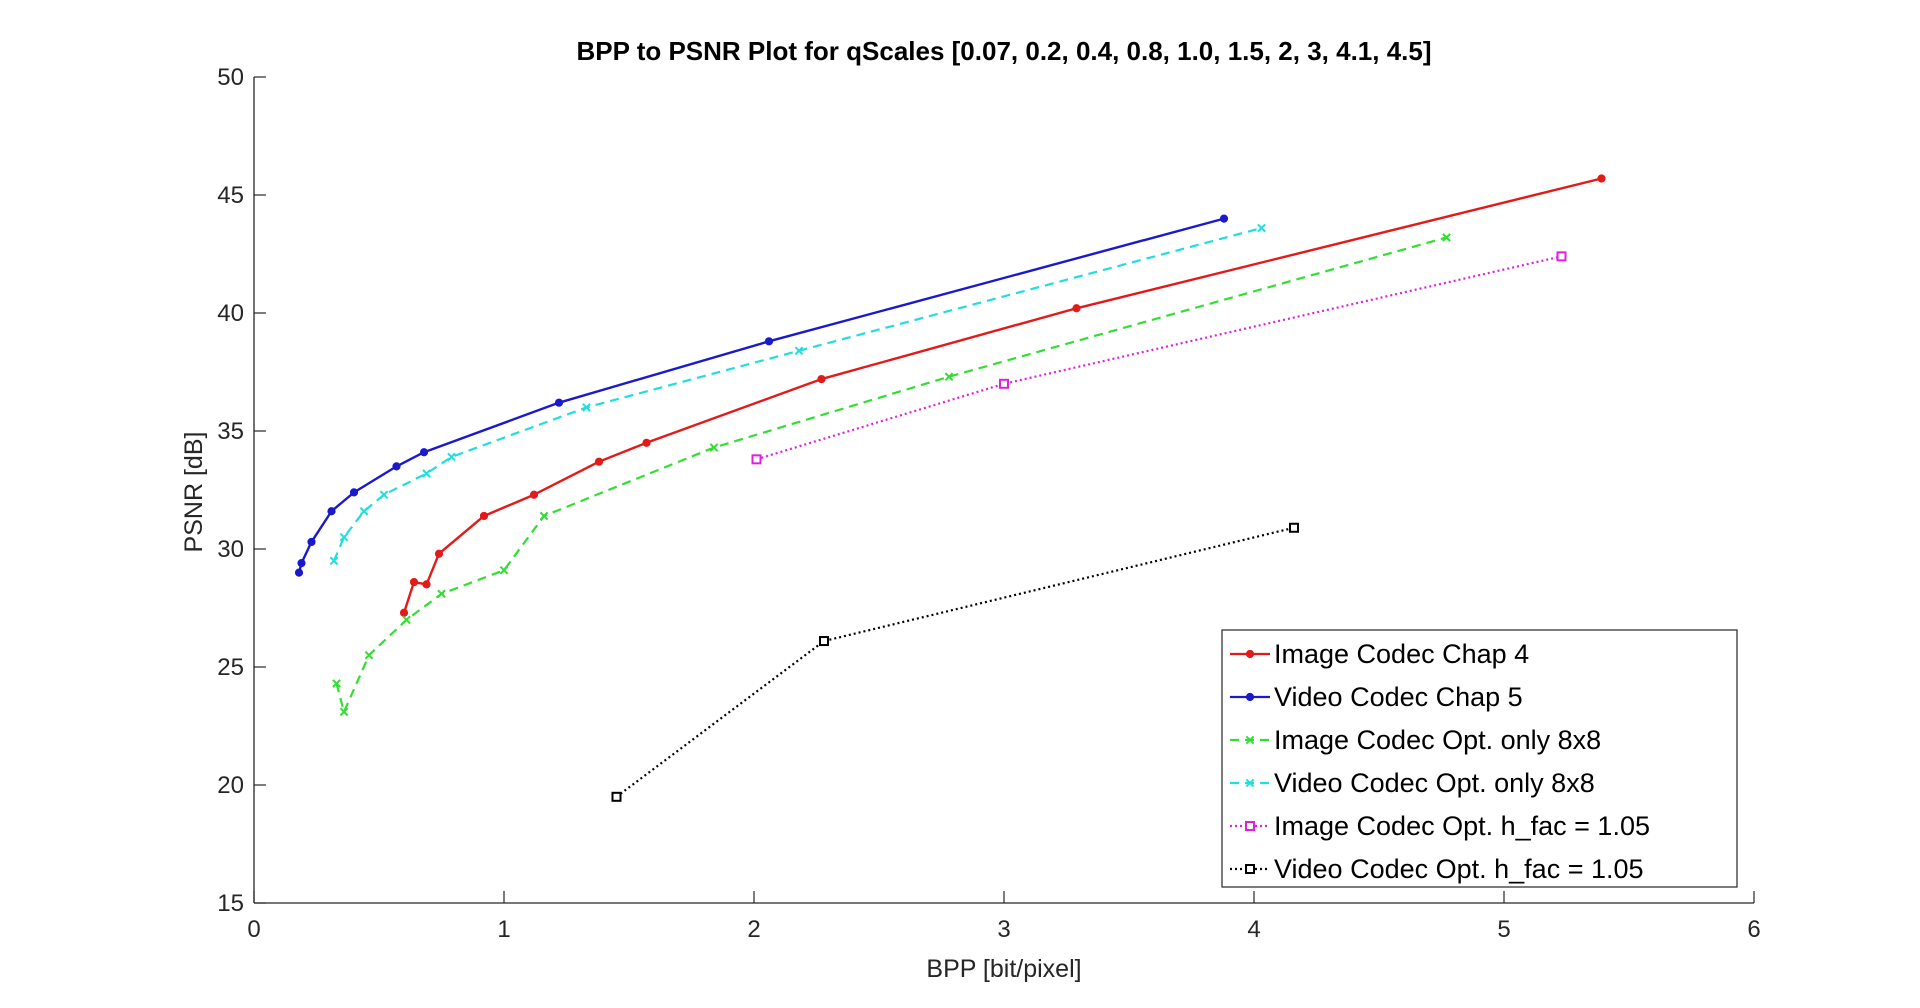 The image size is (1920, 1008). I want to click on legend-entry: Image Codec Opt. only 8x8, so click(1415, 740).